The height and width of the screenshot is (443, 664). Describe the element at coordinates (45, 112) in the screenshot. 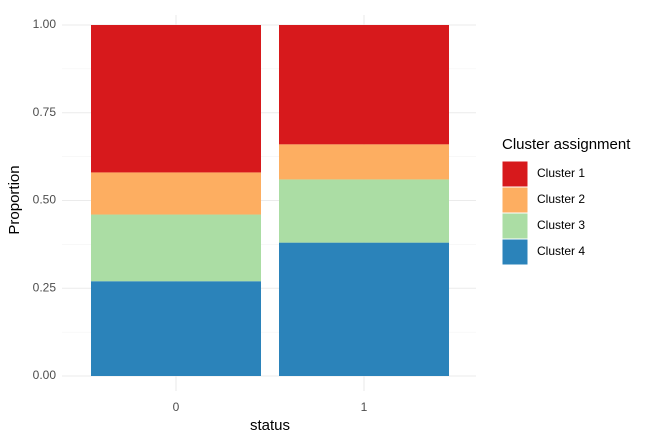

I see `y-tick-label: 0.75` at that location.